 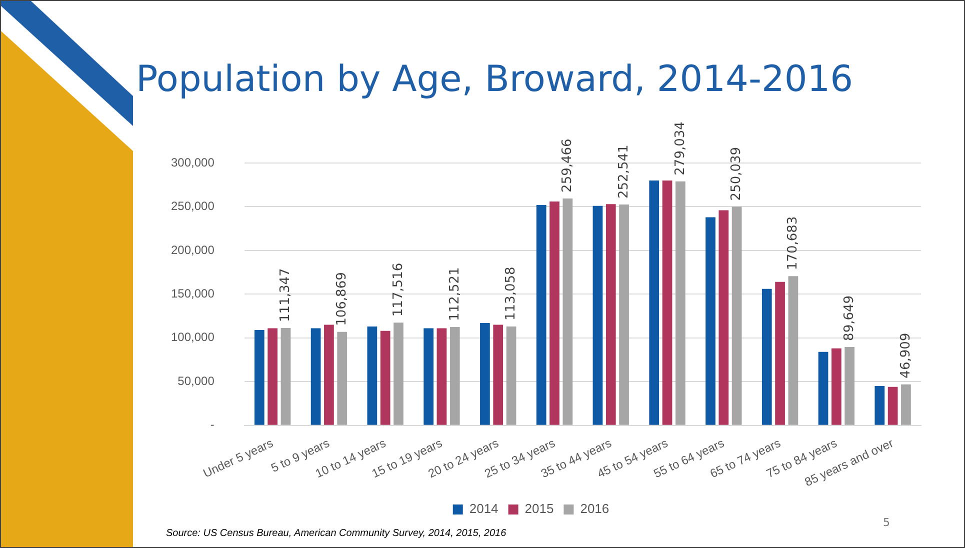 I want to click on data-label: 111,347, so click(x=286, y=295).